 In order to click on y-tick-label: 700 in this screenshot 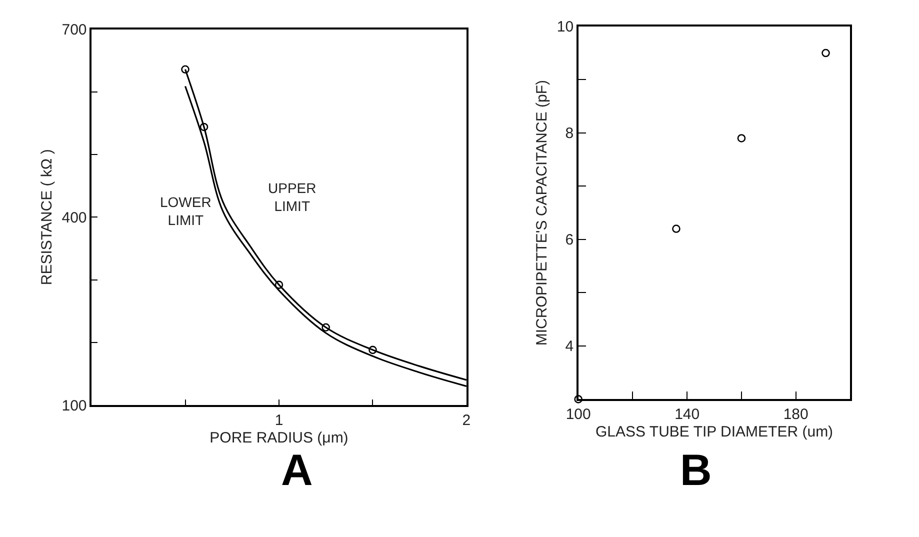, I will do `click(74, 30)`.